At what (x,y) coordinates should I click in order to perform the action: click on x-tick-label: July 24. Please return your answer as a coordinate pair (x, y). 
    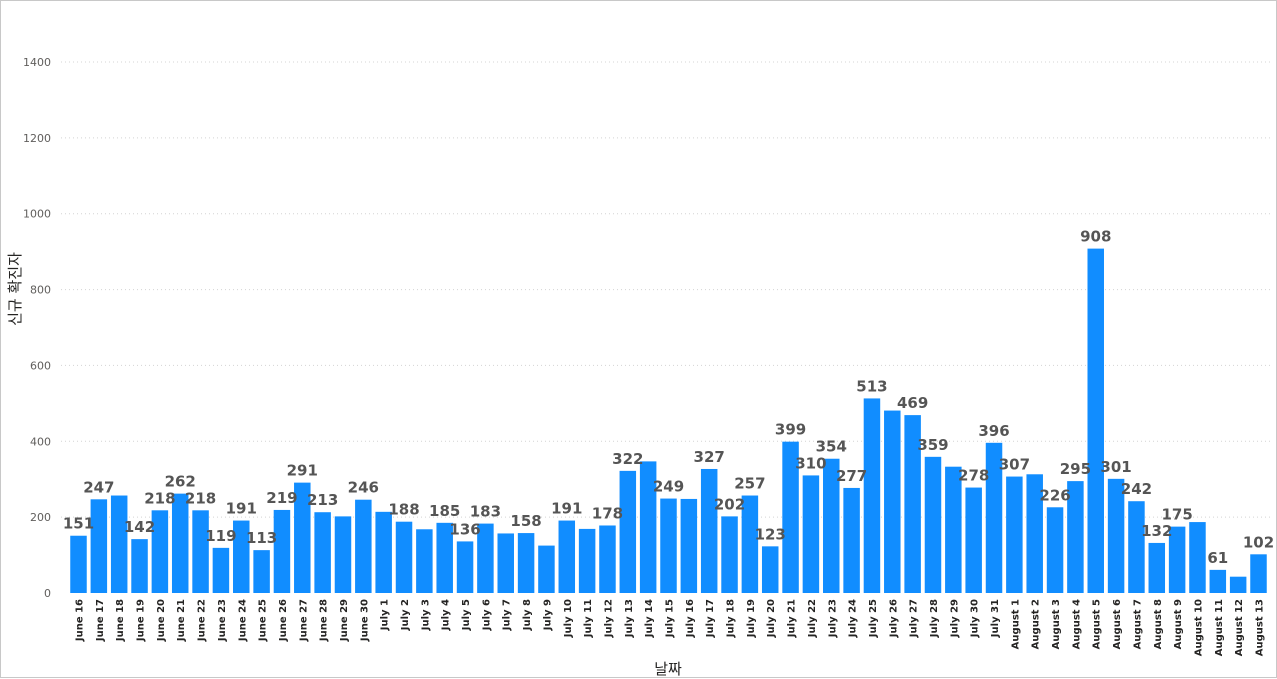
    Looking at the image, I should click on (853, 618).